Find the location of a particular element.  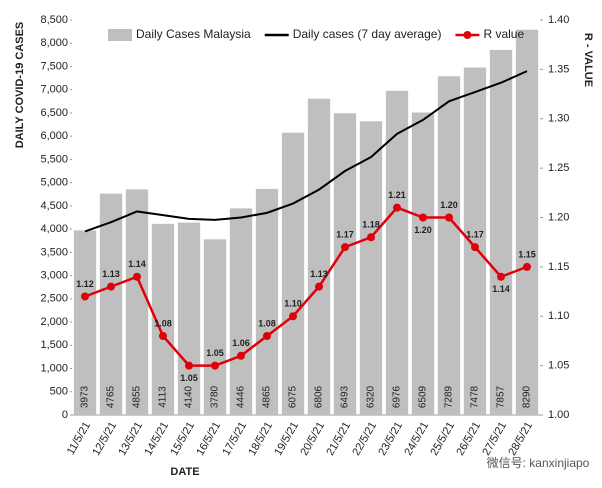

y2-tick-label: 1.40 is located at coordinates (558, 20).